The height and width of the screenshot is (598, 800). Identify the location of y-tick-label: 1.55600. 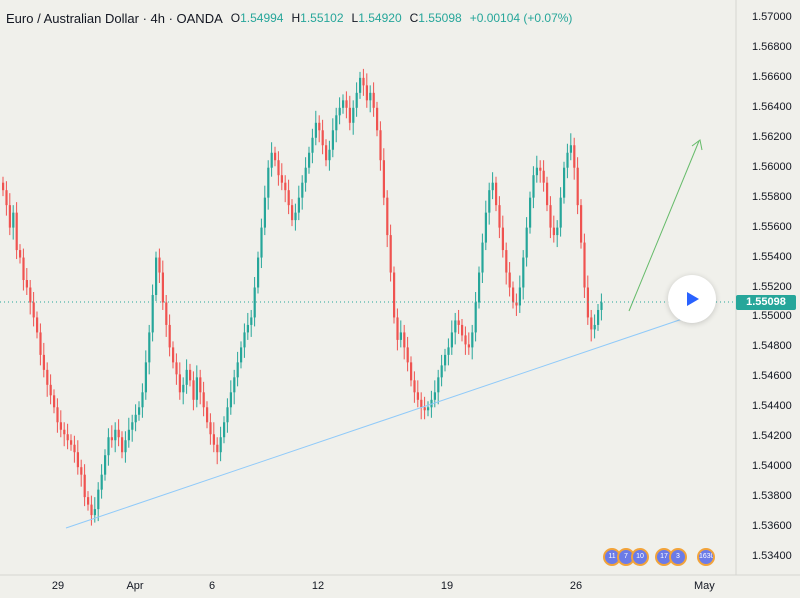
(772, 226).